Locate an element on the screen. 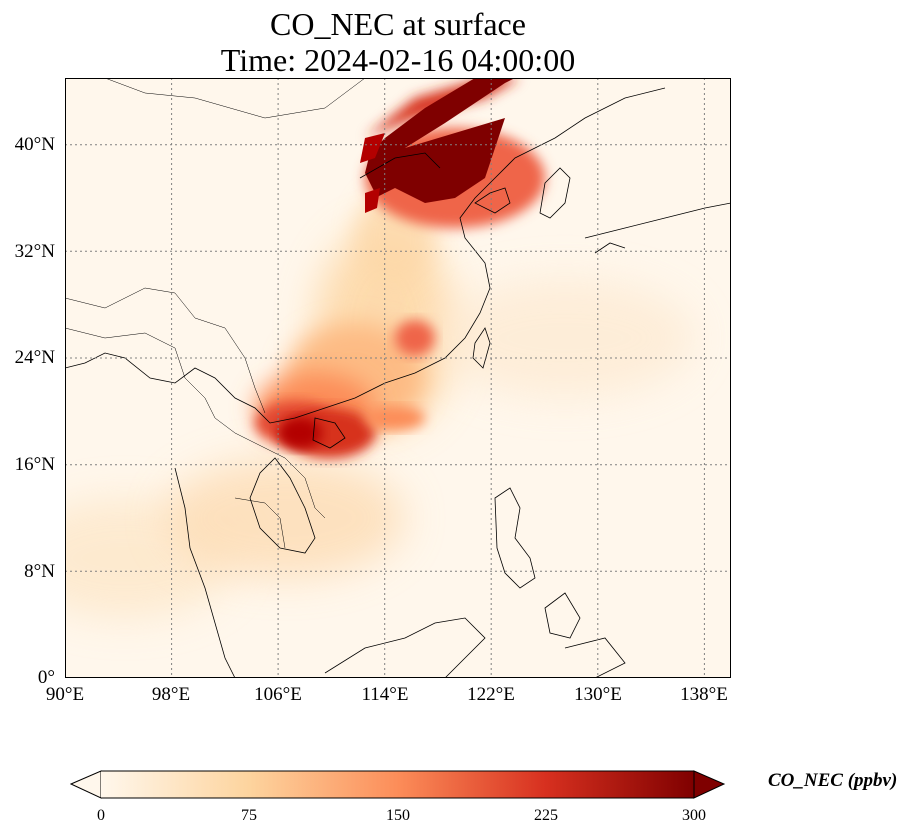 This screenshot has width=920, height=836. colorbar-tick-label: 0 is located at coordinates (101, 815).